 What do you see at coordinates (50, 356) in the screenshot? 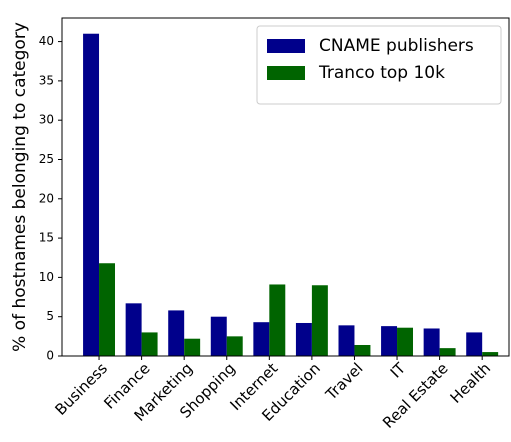
I see `y-tick-label: 0` at bounding box center [50, 356].